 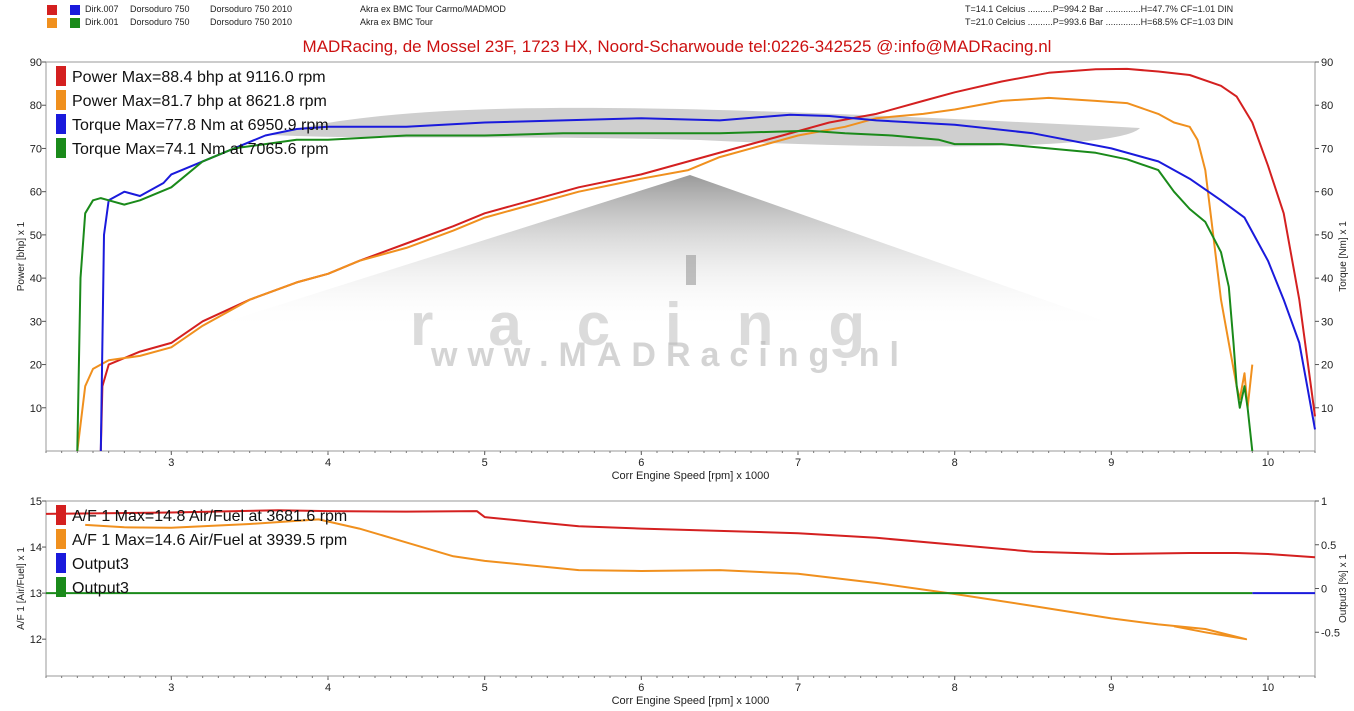 What do you see at coordinates (36, 279) in the screenshot?
I see `y-tick-label: 40` at bounding box center [36, 279].